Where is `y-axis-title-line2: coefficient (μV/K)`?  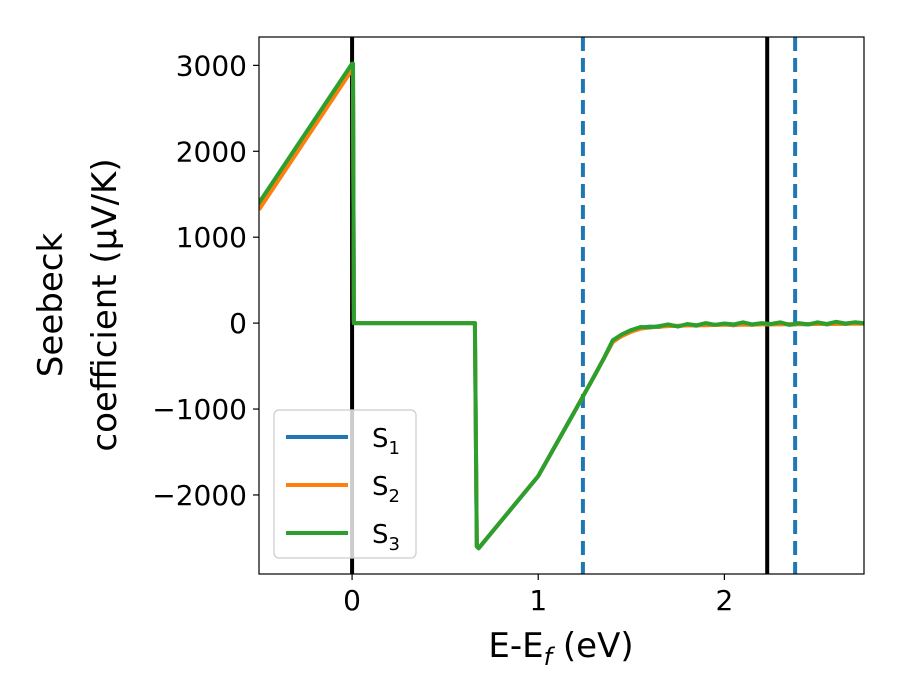
y-axis-title-line2: coefficient (μV/K) is located at coordinates (105, 304).